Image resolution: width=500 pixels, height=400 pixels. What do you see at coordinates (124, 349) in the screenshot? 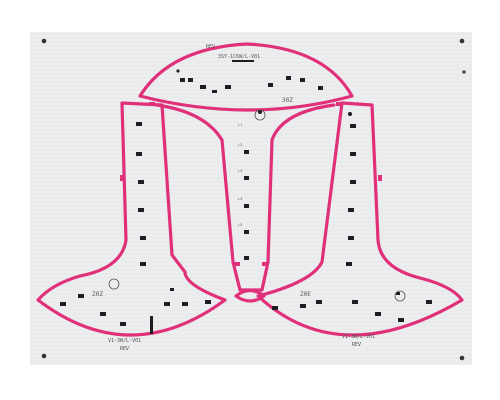
I see `left-rev-text: REV` at bounding box center [124, 349].